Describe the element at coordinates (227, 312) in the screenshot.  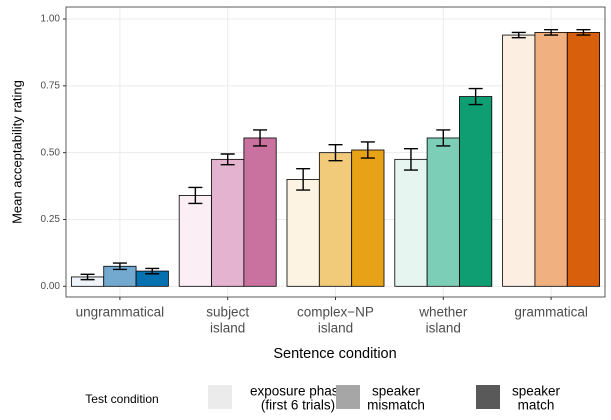
I see `x-tick-label: subject` at that location.